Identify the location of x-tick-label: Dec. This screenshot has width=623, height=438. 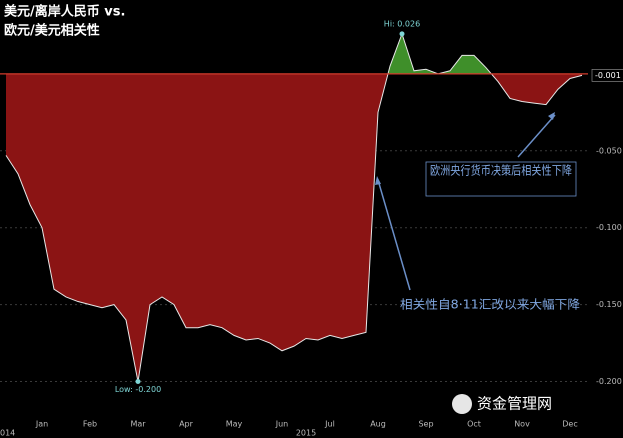
(569, 424).